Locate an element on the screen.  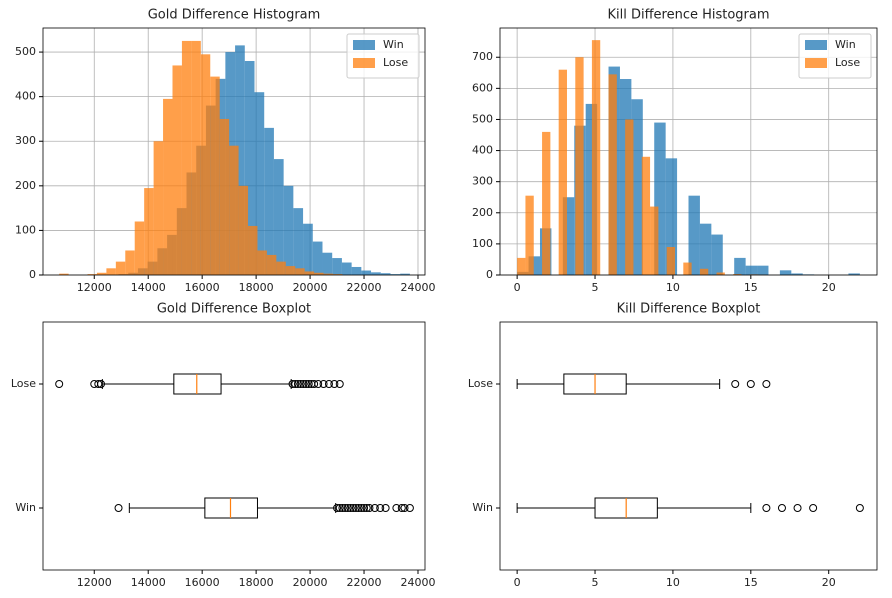
y-tick-label: 100 is located at coordinates (482, 243).